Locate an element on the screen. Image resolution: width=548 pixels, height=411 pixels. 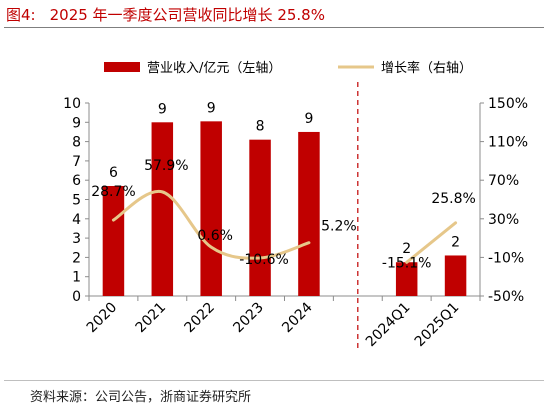
x-axis-tick-label: 2024 is located at coordinates (297, 317).